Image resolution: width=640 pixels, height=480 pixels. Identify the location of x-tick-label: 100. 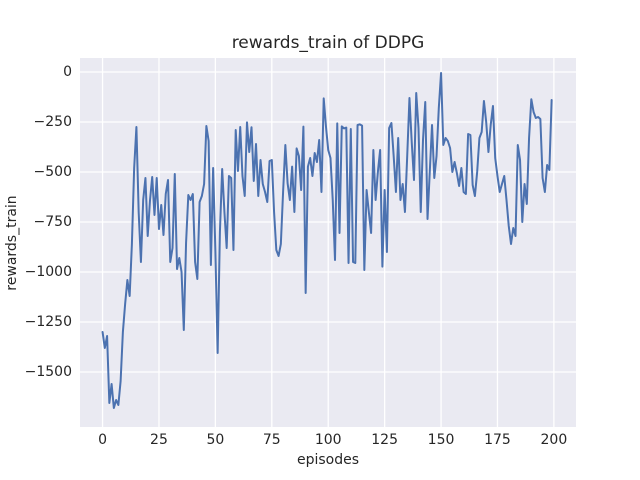
(328, 440).